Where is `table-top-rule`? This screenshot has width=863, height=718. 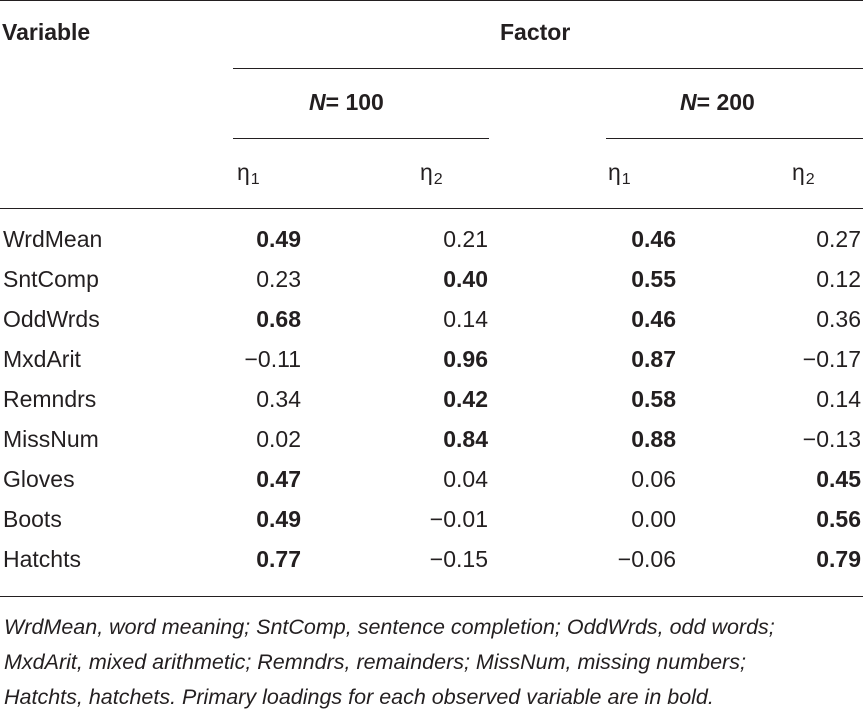 table-top-rule is located at coordinates (431, 0).